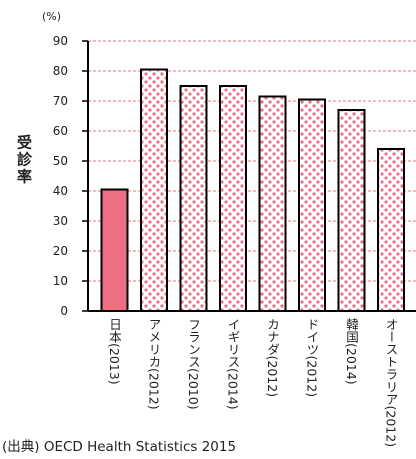 The image size is (416, 459). What do you see at coordinates (60, 101) in the screenshot?
I see `y-tick-label: 70` at bounding box center [60, 101].